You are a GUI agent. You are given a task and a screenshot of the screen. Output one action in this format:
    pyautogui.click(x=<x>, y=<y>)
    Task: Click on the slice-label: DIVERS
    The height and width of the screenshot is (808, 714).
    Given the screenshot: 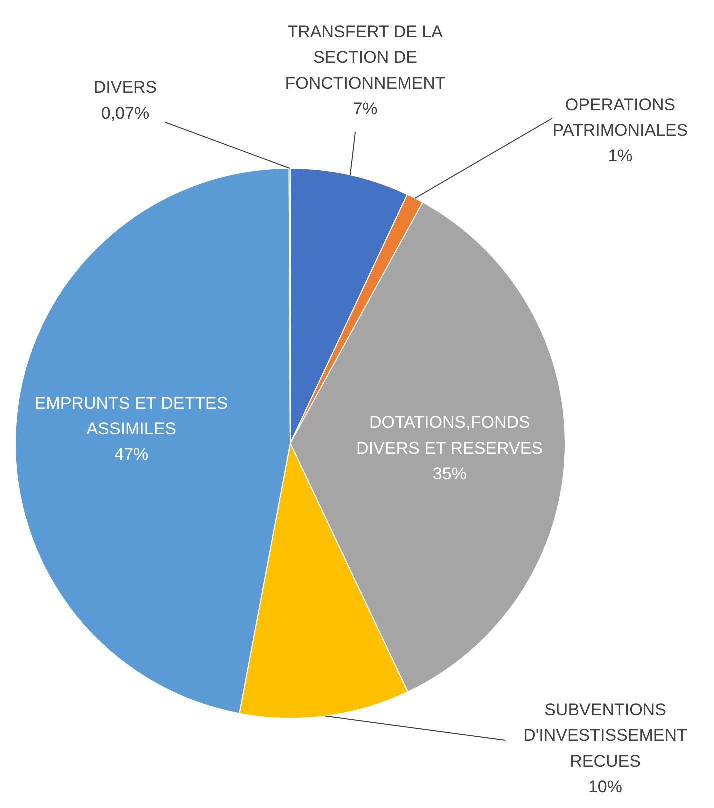 What is the action you would take?
    pyautogui.click(x=126, y=88)
    